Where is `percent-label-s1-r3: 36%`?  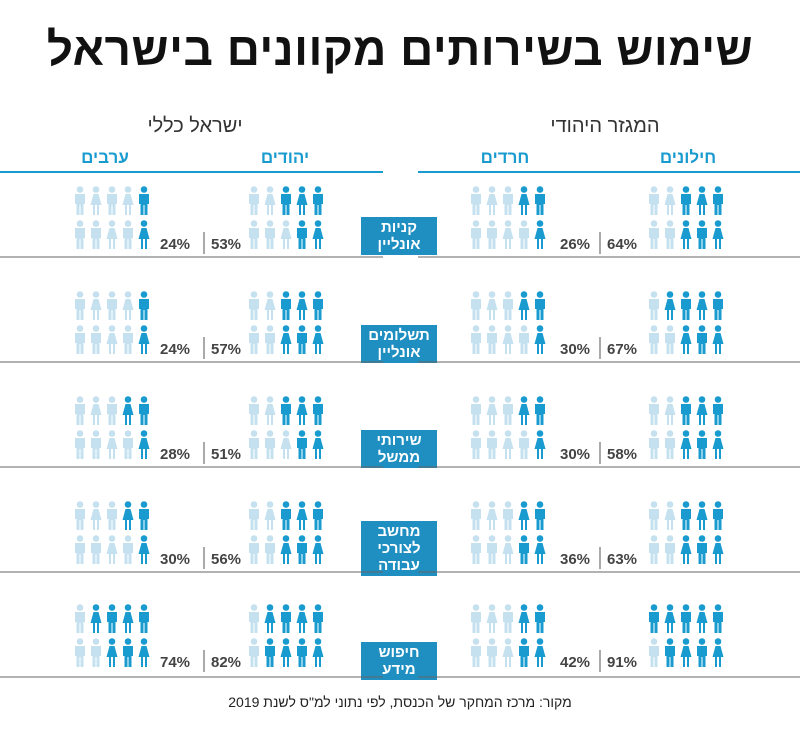 percent-label-s1-r3: 36% is located at coordinates (575, 559).